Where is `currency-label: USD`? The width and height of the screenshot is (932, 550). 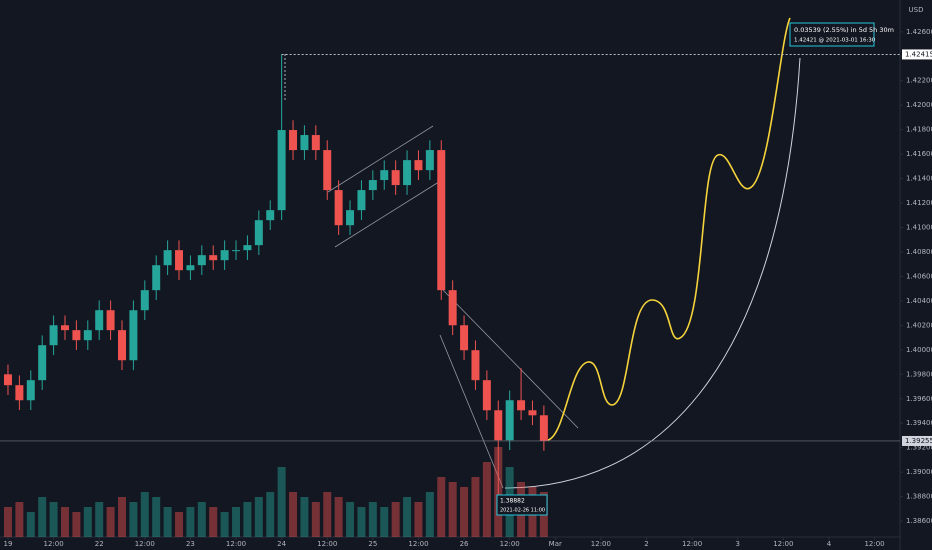 currency-label: USD is located at coordinates (916, 10).